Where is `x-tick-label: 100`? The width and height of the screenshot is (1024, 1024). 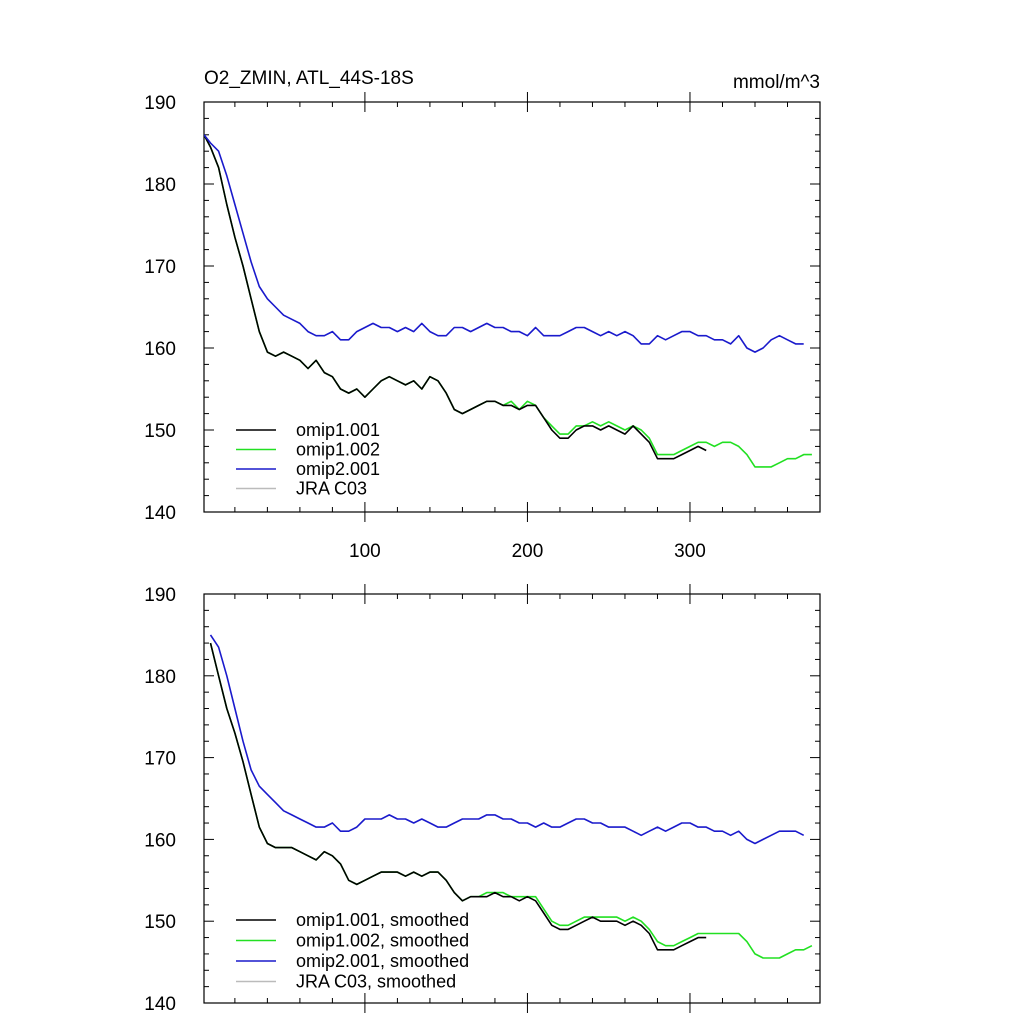 x-tick-label: 100 is located at coordinates (365, 551).